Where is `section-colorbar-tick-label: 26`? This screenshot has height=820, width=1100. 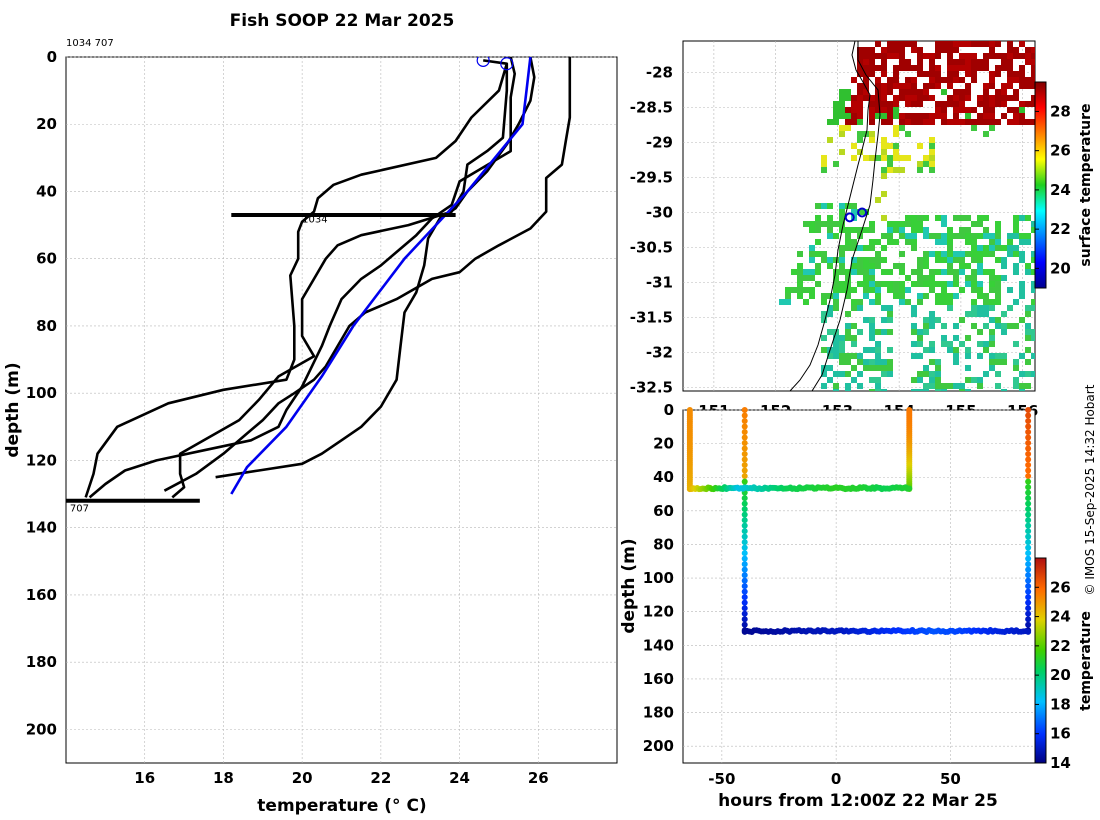
section-colorbar-tick-label: 26 is located at coordinates (1060, 587).